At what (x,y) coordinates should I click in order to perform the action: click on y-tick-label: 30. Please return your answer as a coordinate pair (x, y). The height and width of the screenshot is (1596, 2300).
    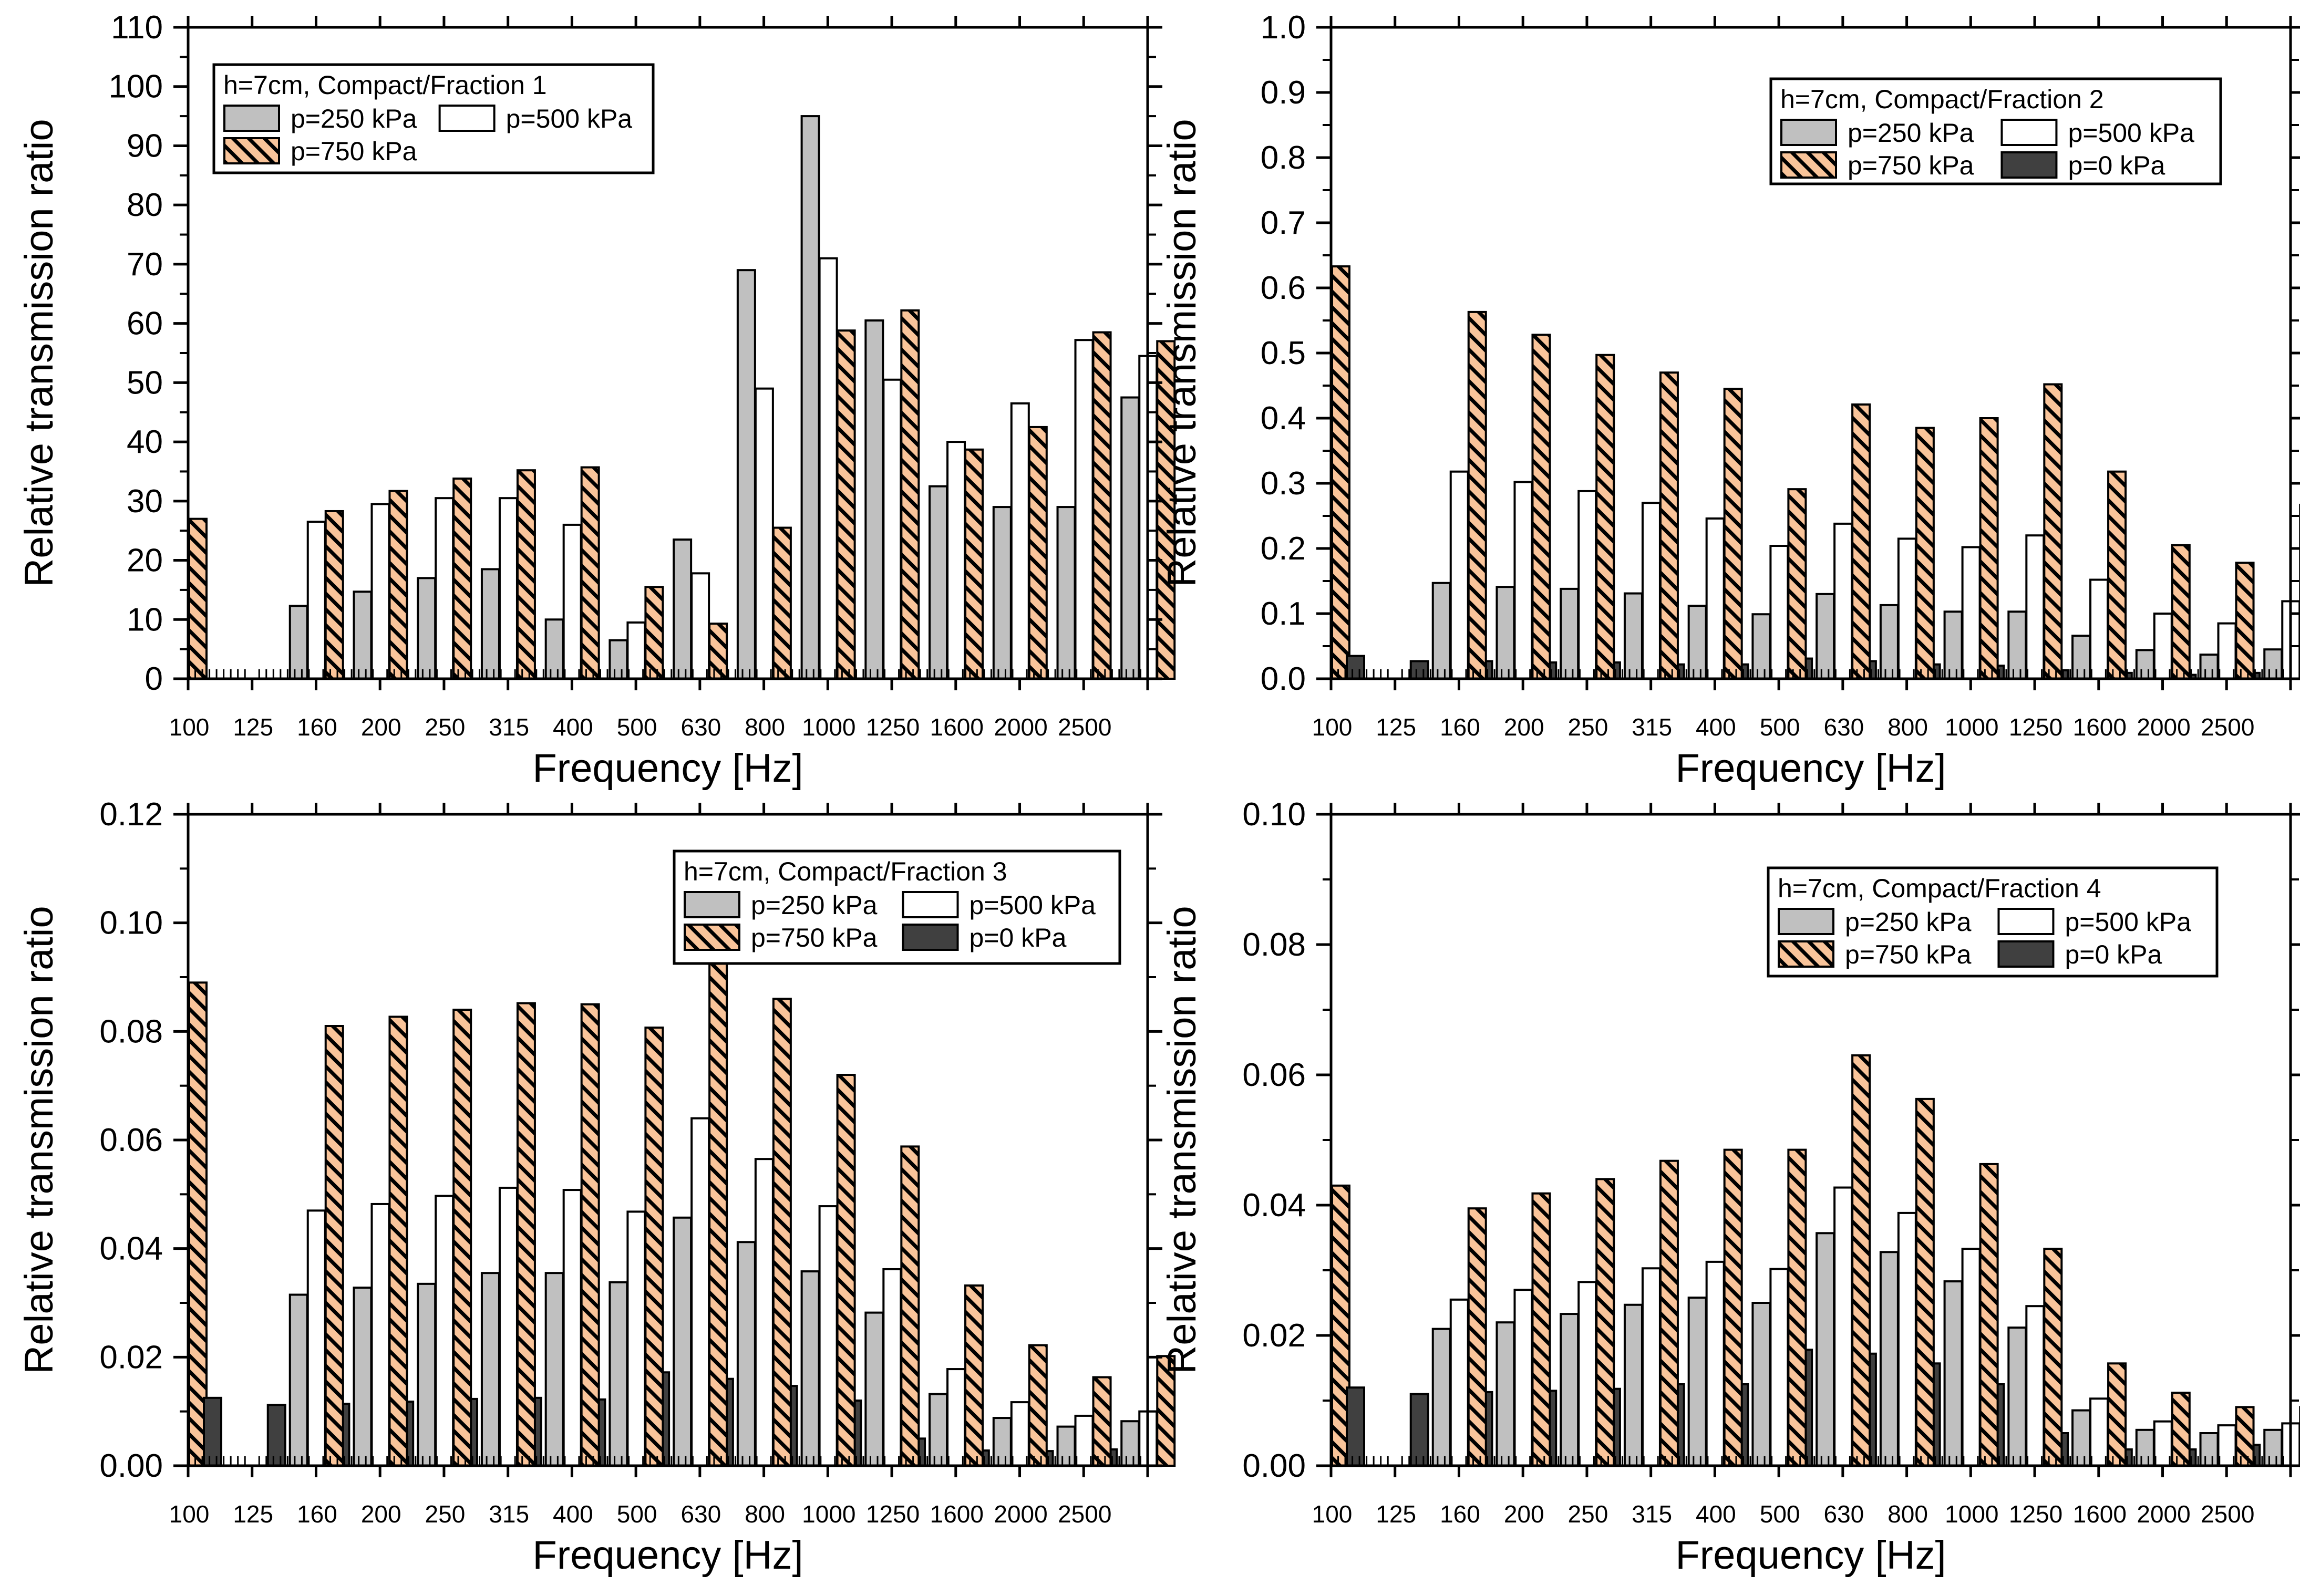
    Looking at the image, I should click on (145, 501).